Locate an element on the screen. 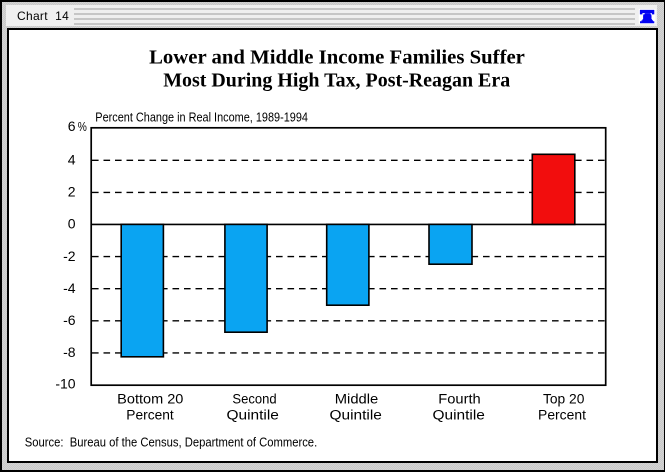 Image resolution: width=665 pixels, height=472 pixels. svg-text:Percent Change in Real Income,: Percent Change in Real Income, 1989-1994 is located at coordinates (201, 117).